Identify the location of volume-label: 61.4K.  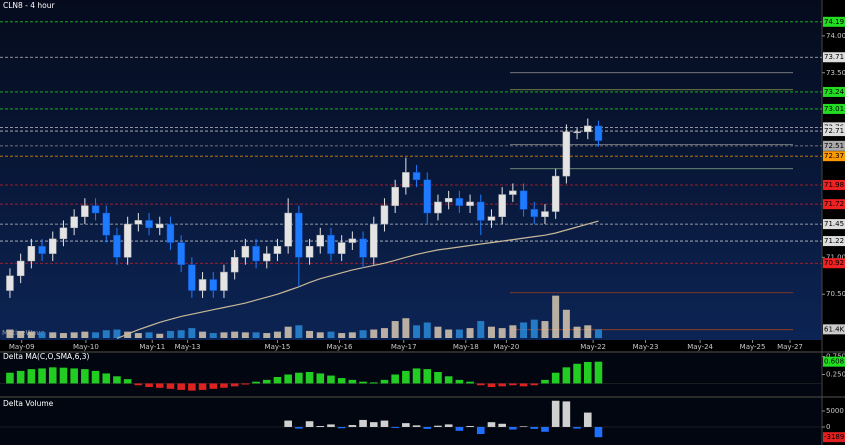
(834, 329).